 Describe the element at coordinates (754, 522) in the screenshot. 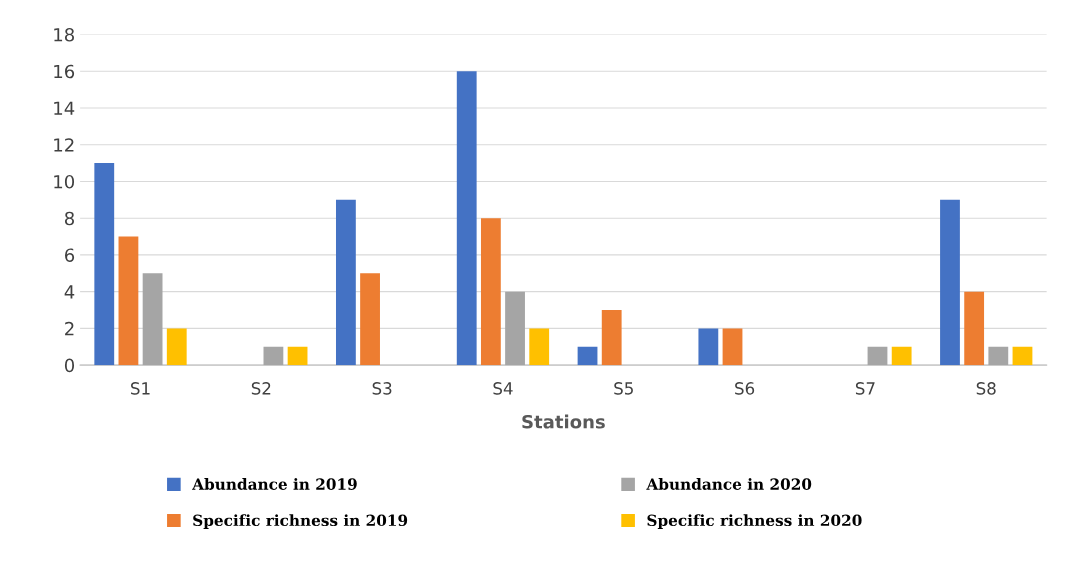

I see `legend-label: Specific richness in 2020` at that location.